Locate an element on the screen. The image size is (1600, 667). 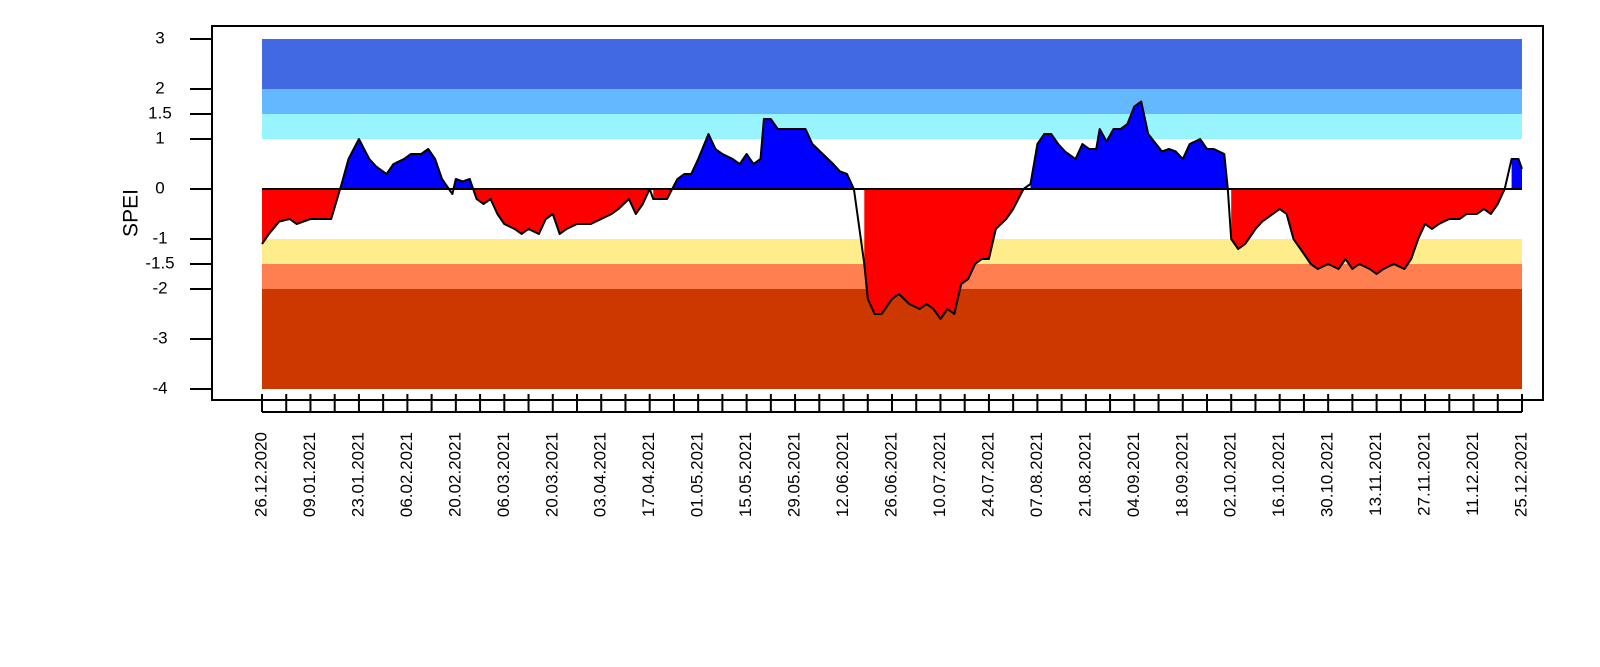
x-tick-label-8: 17.04.2021 is located at coordinates (648, 474).